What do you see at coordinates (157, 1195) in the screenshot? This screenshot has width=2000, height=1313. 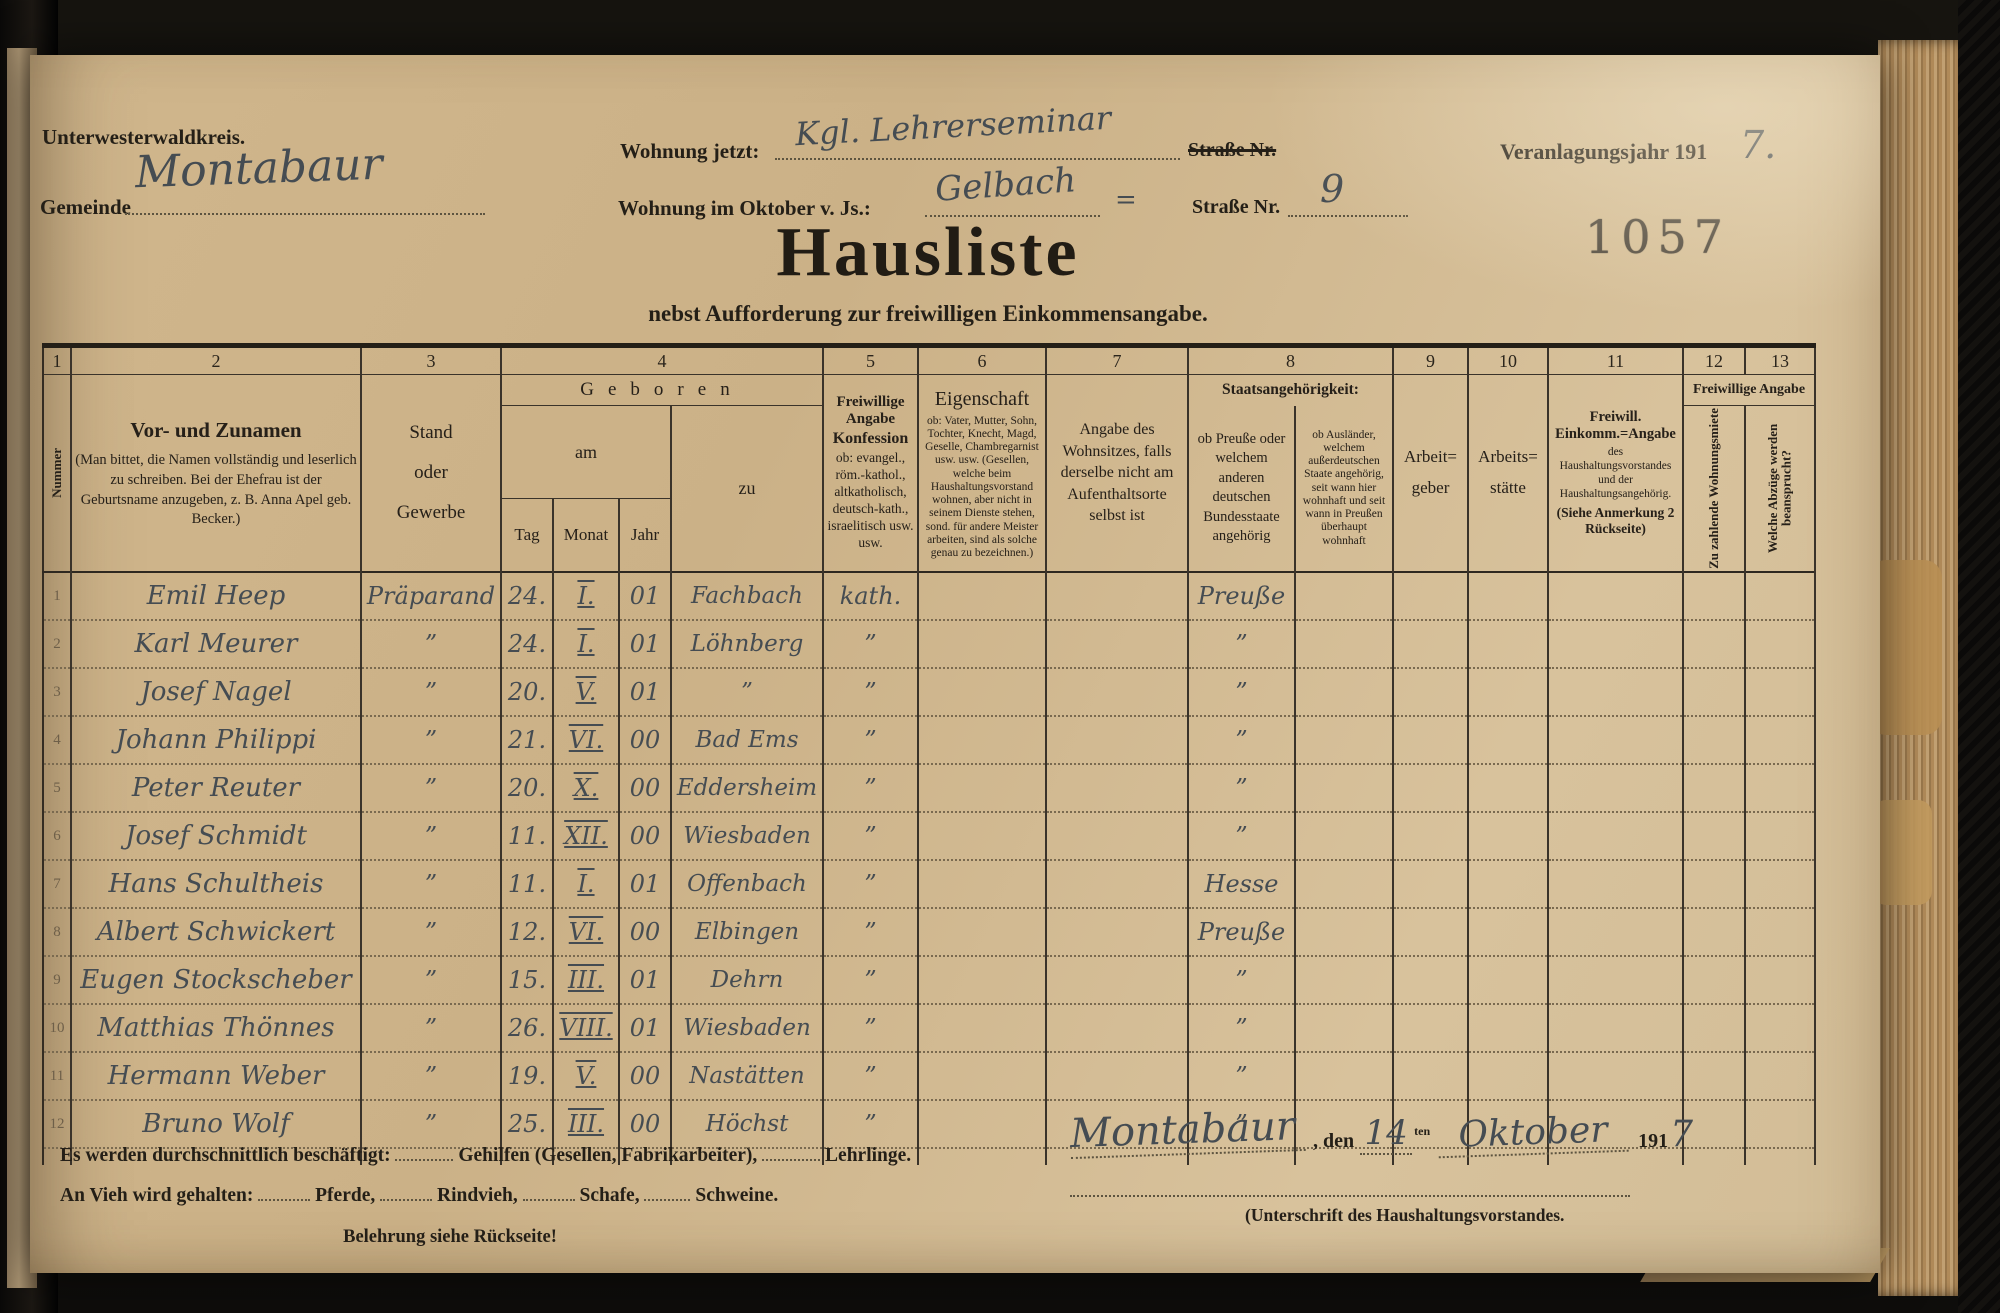 I see `vieh-label: An Vieh wird gehalten:` at bounding box center [157, 1195].